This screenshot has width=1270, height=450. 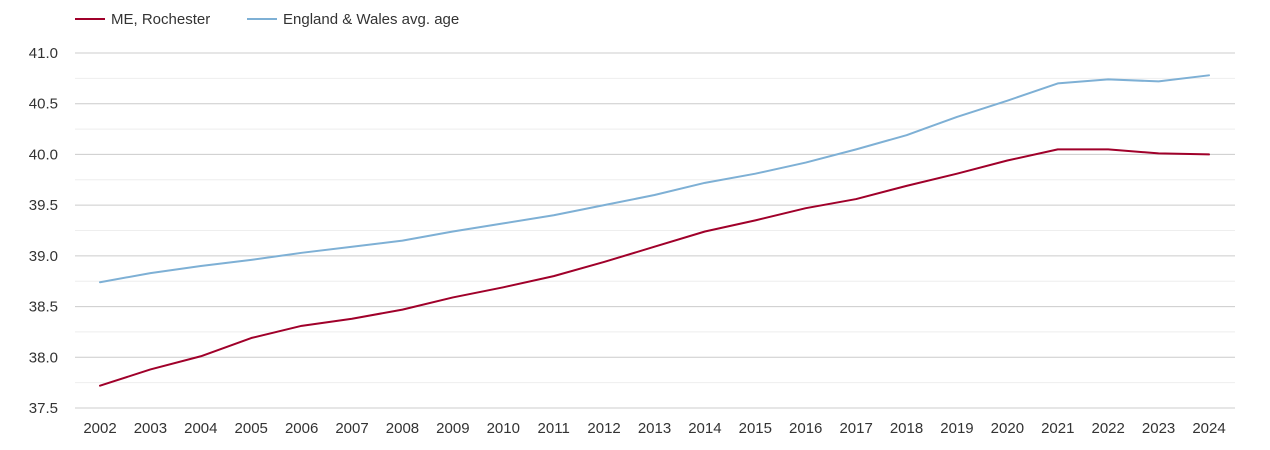 What do you see at coordinates (301, 428) in the screenshot?
I see `x-tick-label: 2006` at bounding box center [301, 428].